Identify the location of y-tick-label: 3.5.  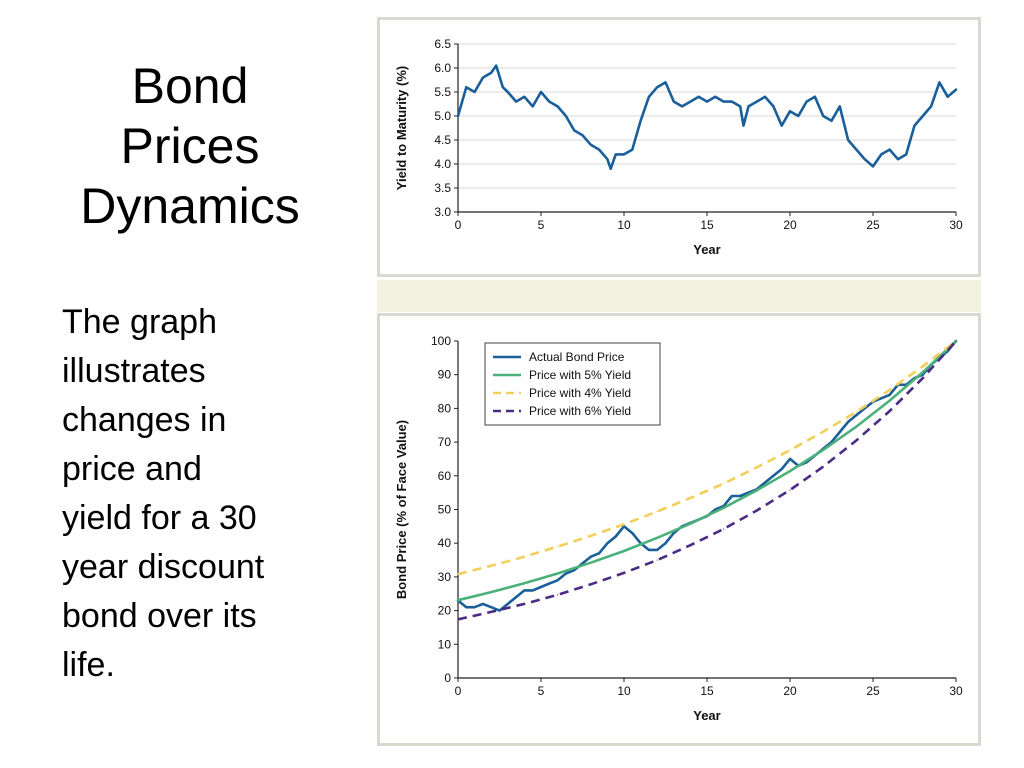
(442, 188).